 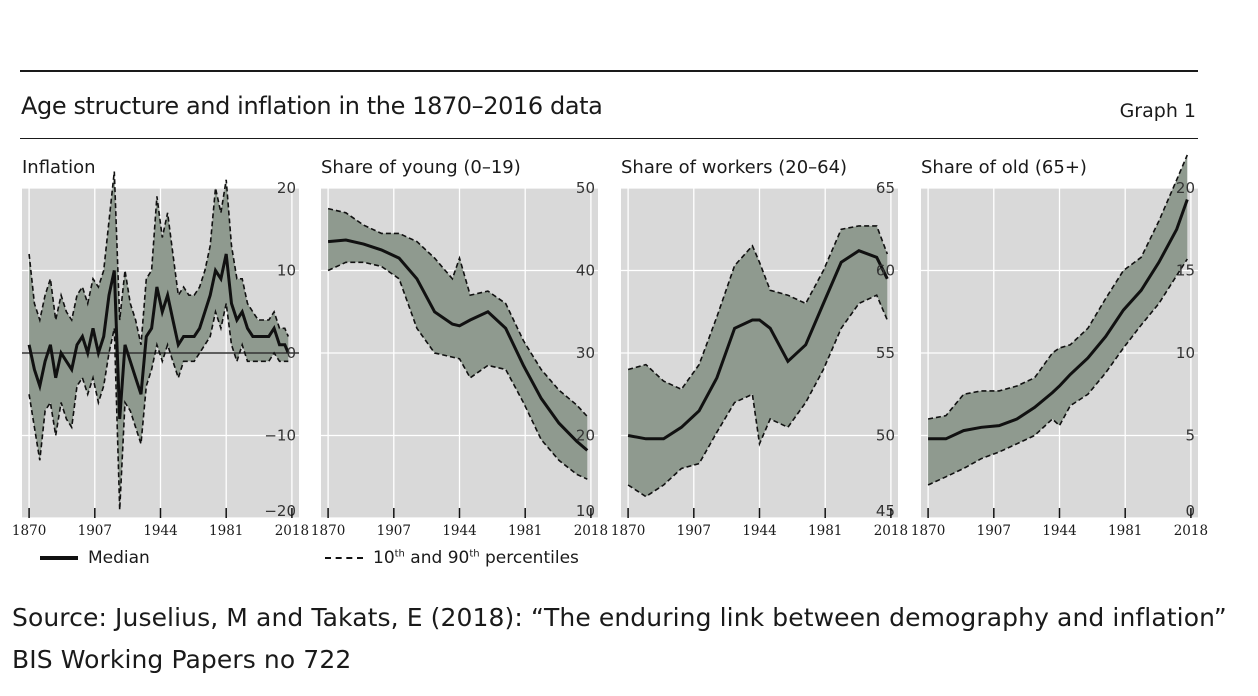 What do you see at coordinates (280, 436) in the screenshot?
I see `y-tick-label: −10` at bounding box center [280, 436].